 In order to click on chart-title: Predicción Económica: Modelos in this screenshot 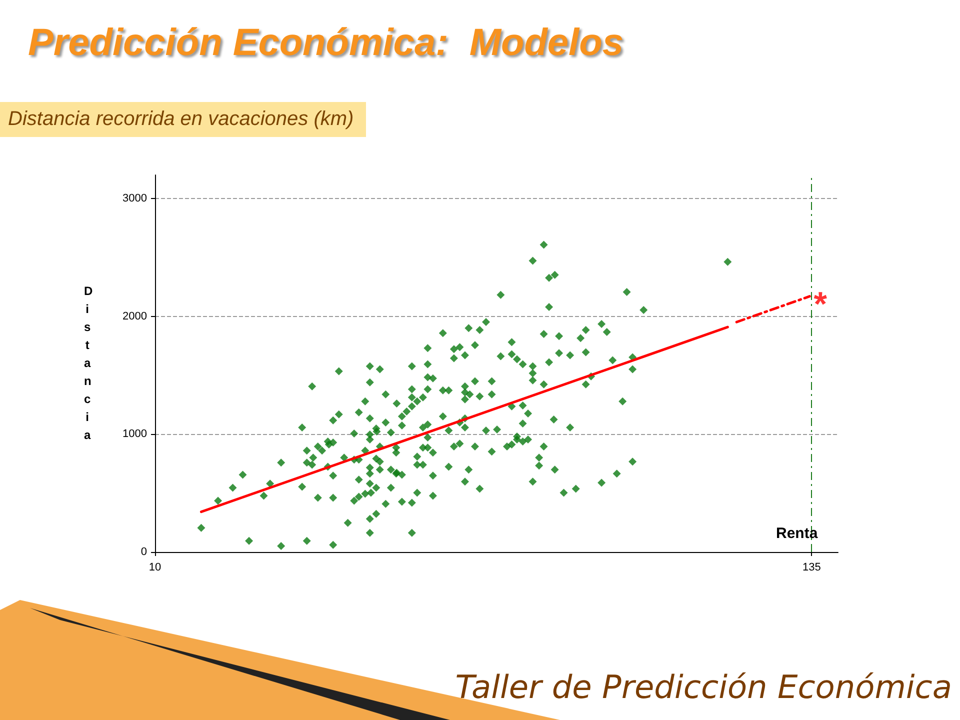, I will do `click(326, 43)`.